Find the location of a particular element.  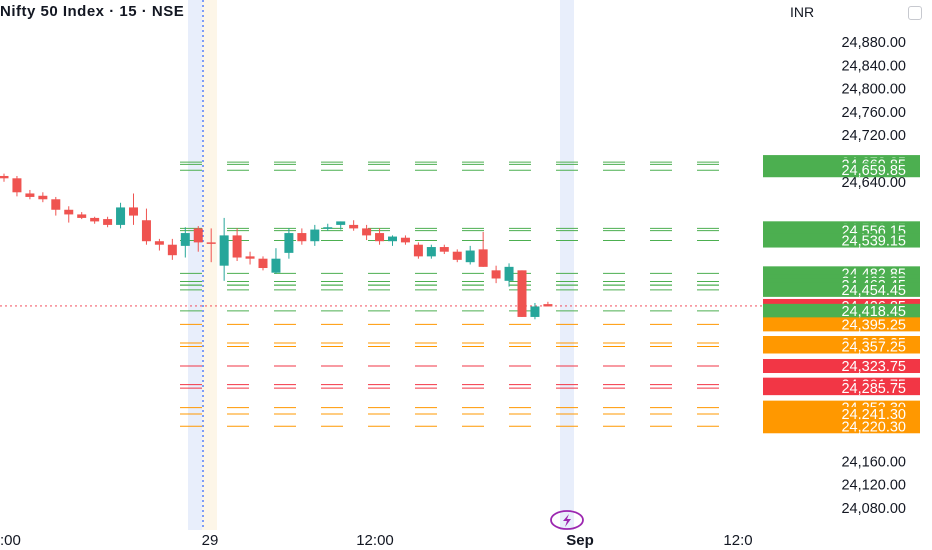

gear-icon is located at coordinates (915, 13).